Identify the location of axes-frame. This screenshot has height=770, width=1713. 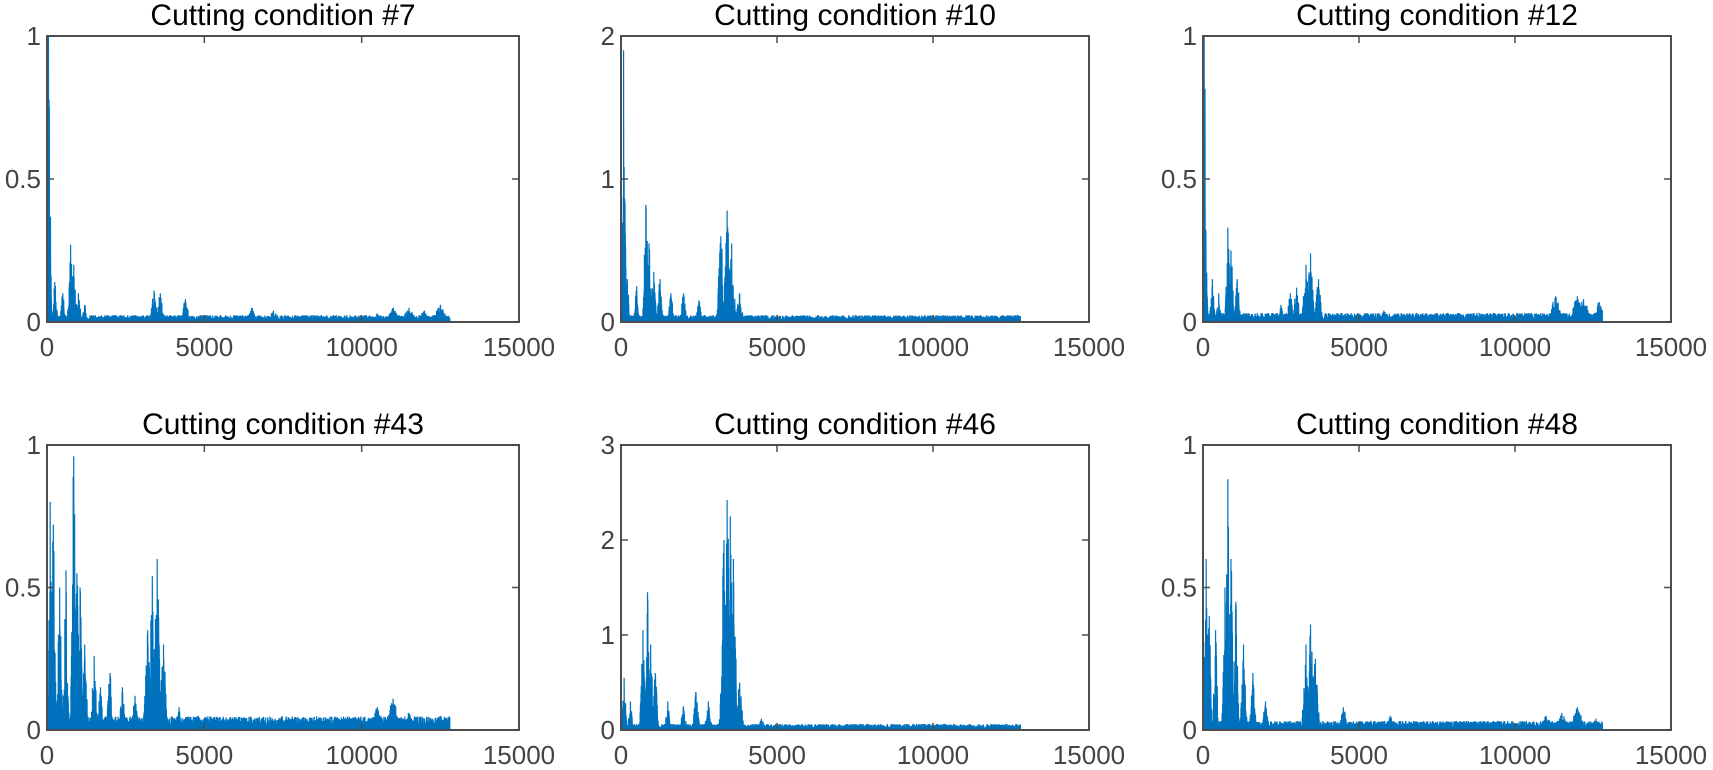
(855, 587).